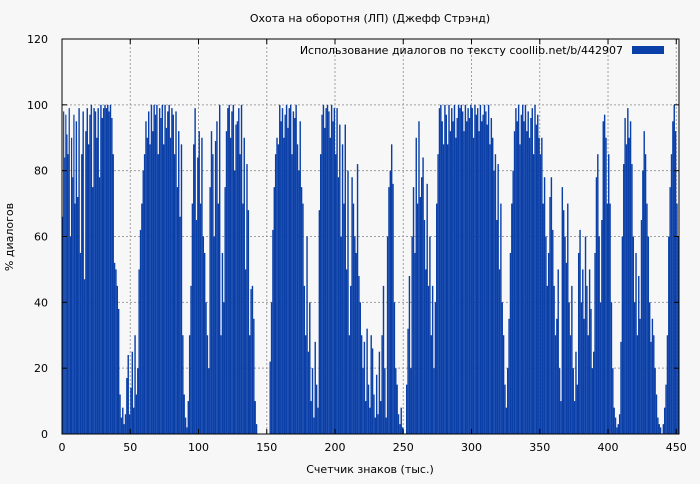 The height and width of the screenshot is (484, 700). Describe the element at coordinates (41, 171) in the screenshot. I see `y-tick-label: 80` at that location.